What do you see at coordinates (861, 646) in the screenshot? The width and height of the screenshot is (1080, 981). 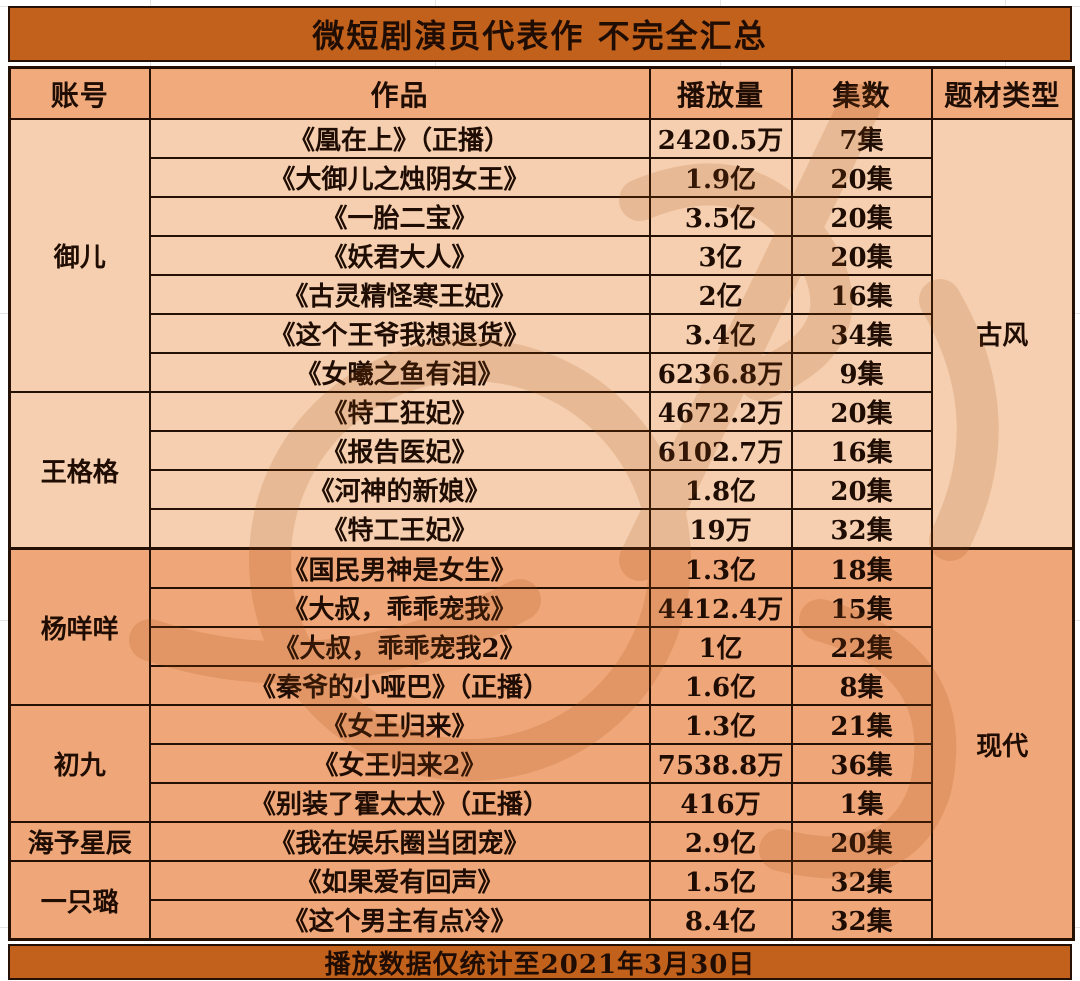 I see `episodes-cell: 22集` at bounding box center [861, 646].